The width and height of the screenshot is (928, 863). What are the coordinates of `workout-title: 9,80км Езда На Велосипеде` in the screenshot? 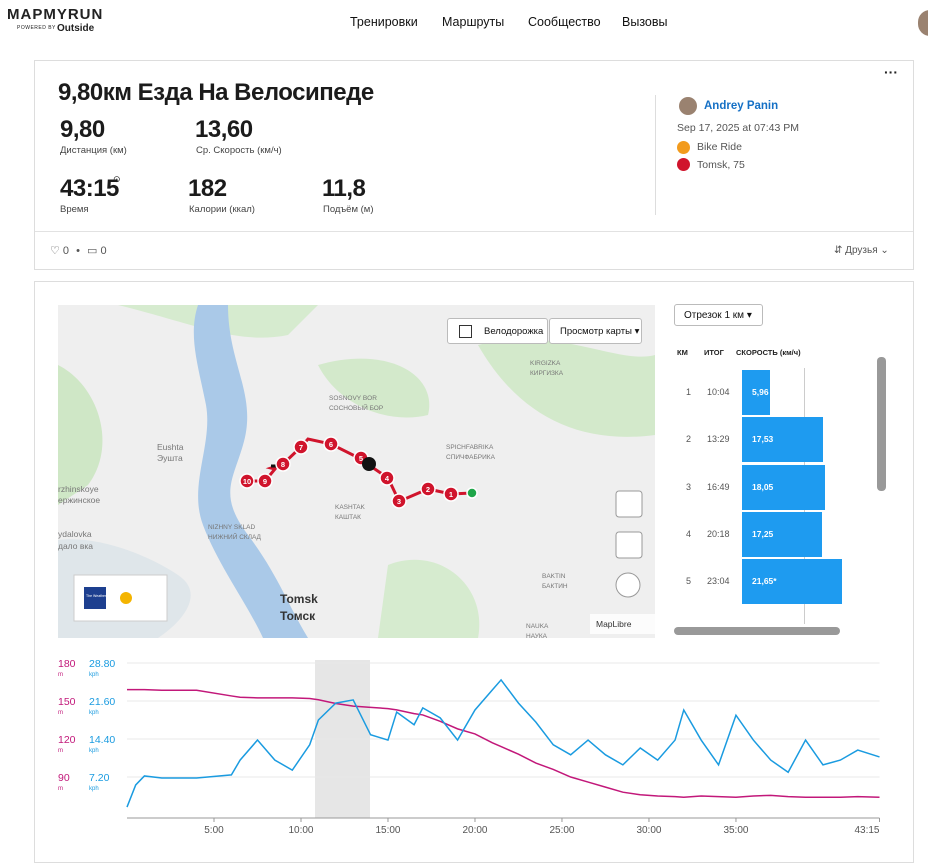 It's located at (216, 92).